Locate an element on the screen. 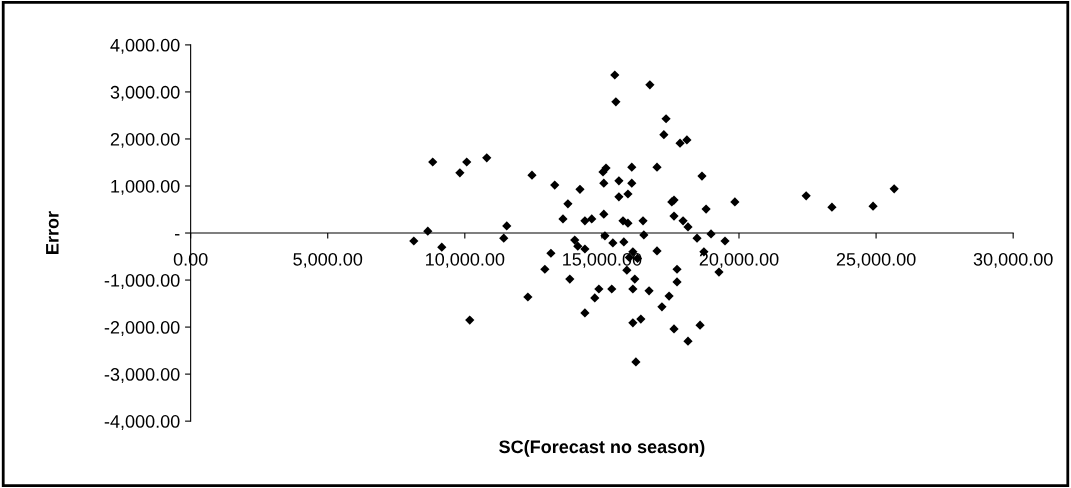  y-tick-label: -2,000.00 is located at coordinates (142, 328).